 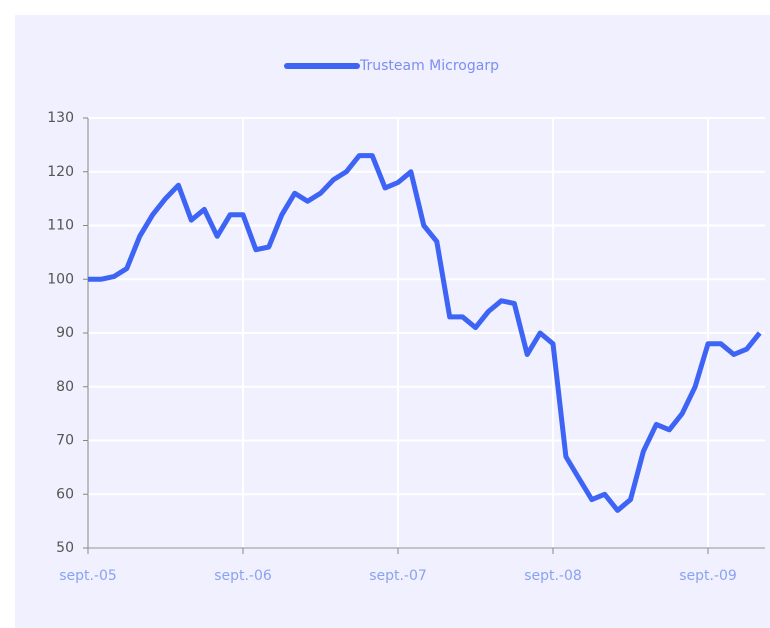 What do you see at coordinates (429, 66) in the screenshot?
I see `legend-label: Trusteam Microgarp` at bounding box center [429, 66].